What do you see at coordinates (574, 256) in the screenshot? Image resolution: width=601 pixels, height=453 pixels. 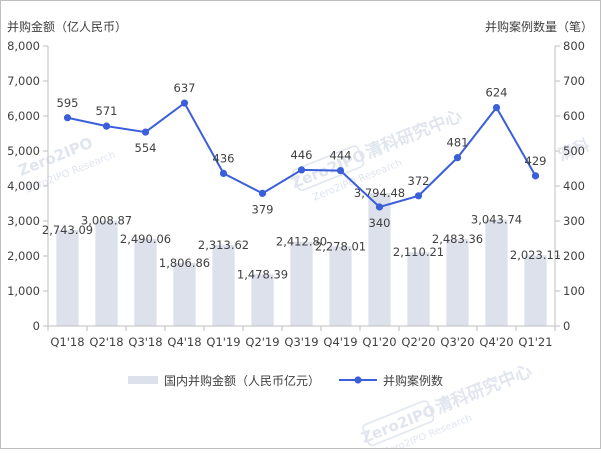 I see `right-tick-label: 200` at bounding box center [574, 256].